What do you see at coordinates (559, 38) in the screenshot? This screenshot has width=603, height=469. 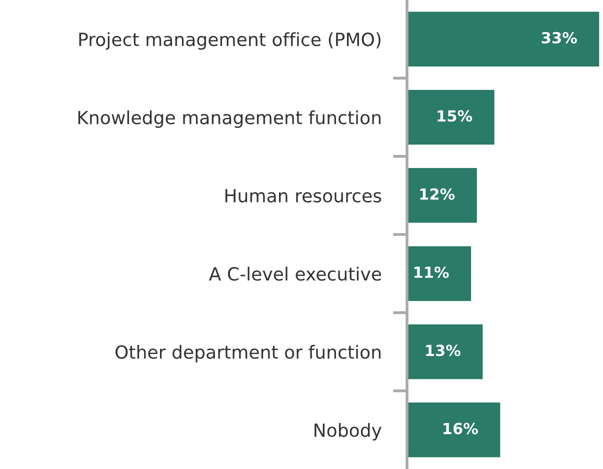 I see `data-label: 33%` at bounding box center [559, 38].